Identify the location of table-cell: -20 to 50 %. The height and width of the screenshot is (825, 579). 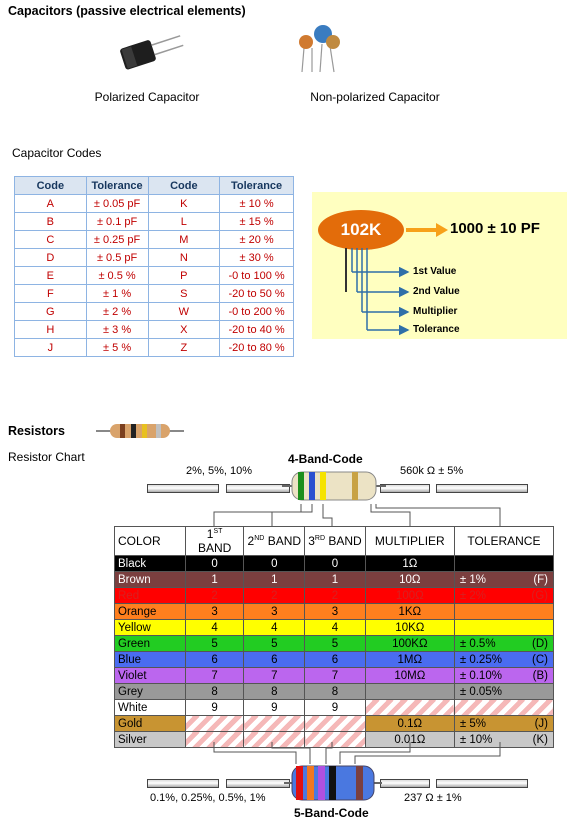
(256, 293).